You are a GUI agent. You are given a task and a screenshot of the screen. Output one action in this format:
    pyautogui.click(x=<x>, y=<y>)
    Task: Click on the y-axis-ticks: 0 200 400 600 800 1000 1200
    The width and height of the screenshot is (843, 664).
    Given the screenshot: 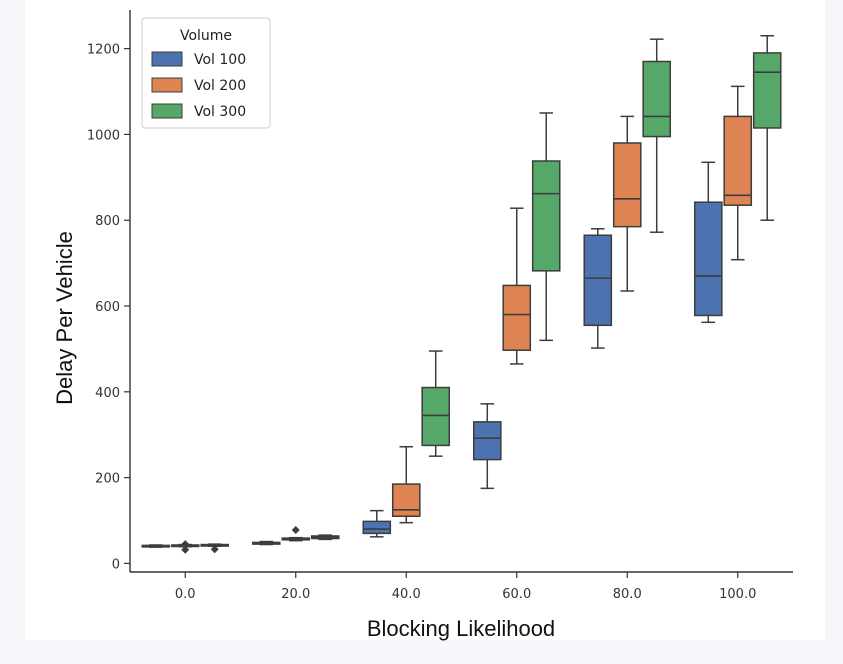 What is the action you would take?
    pyautogui.click(x=108, y=307)
    